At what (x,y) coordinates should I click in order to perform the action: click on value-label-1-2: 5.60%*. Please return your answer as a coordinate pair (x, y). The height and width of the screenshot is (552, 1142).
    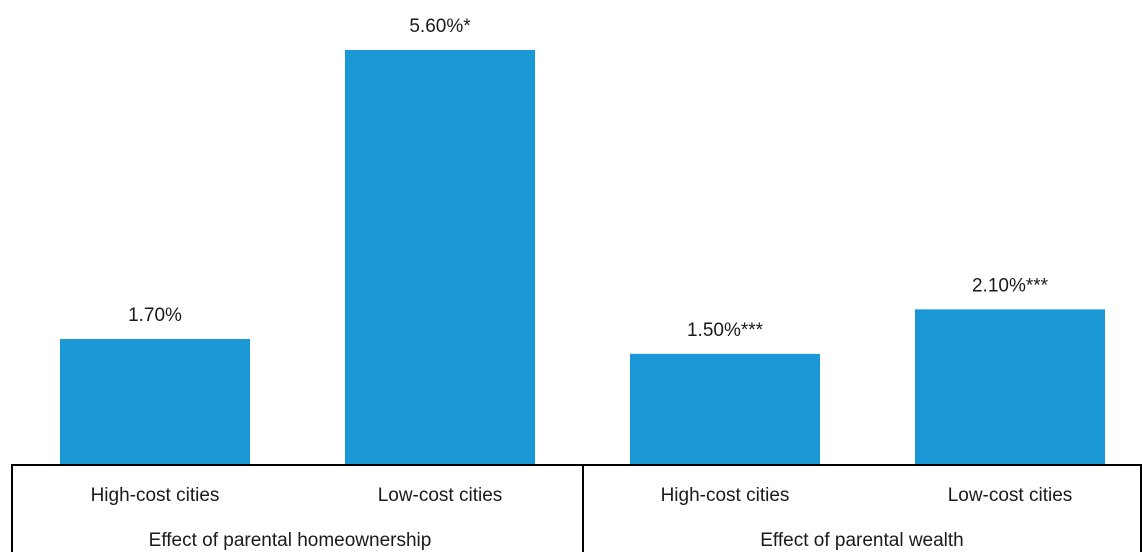
    Looking at the image, I should click on (440, 26).